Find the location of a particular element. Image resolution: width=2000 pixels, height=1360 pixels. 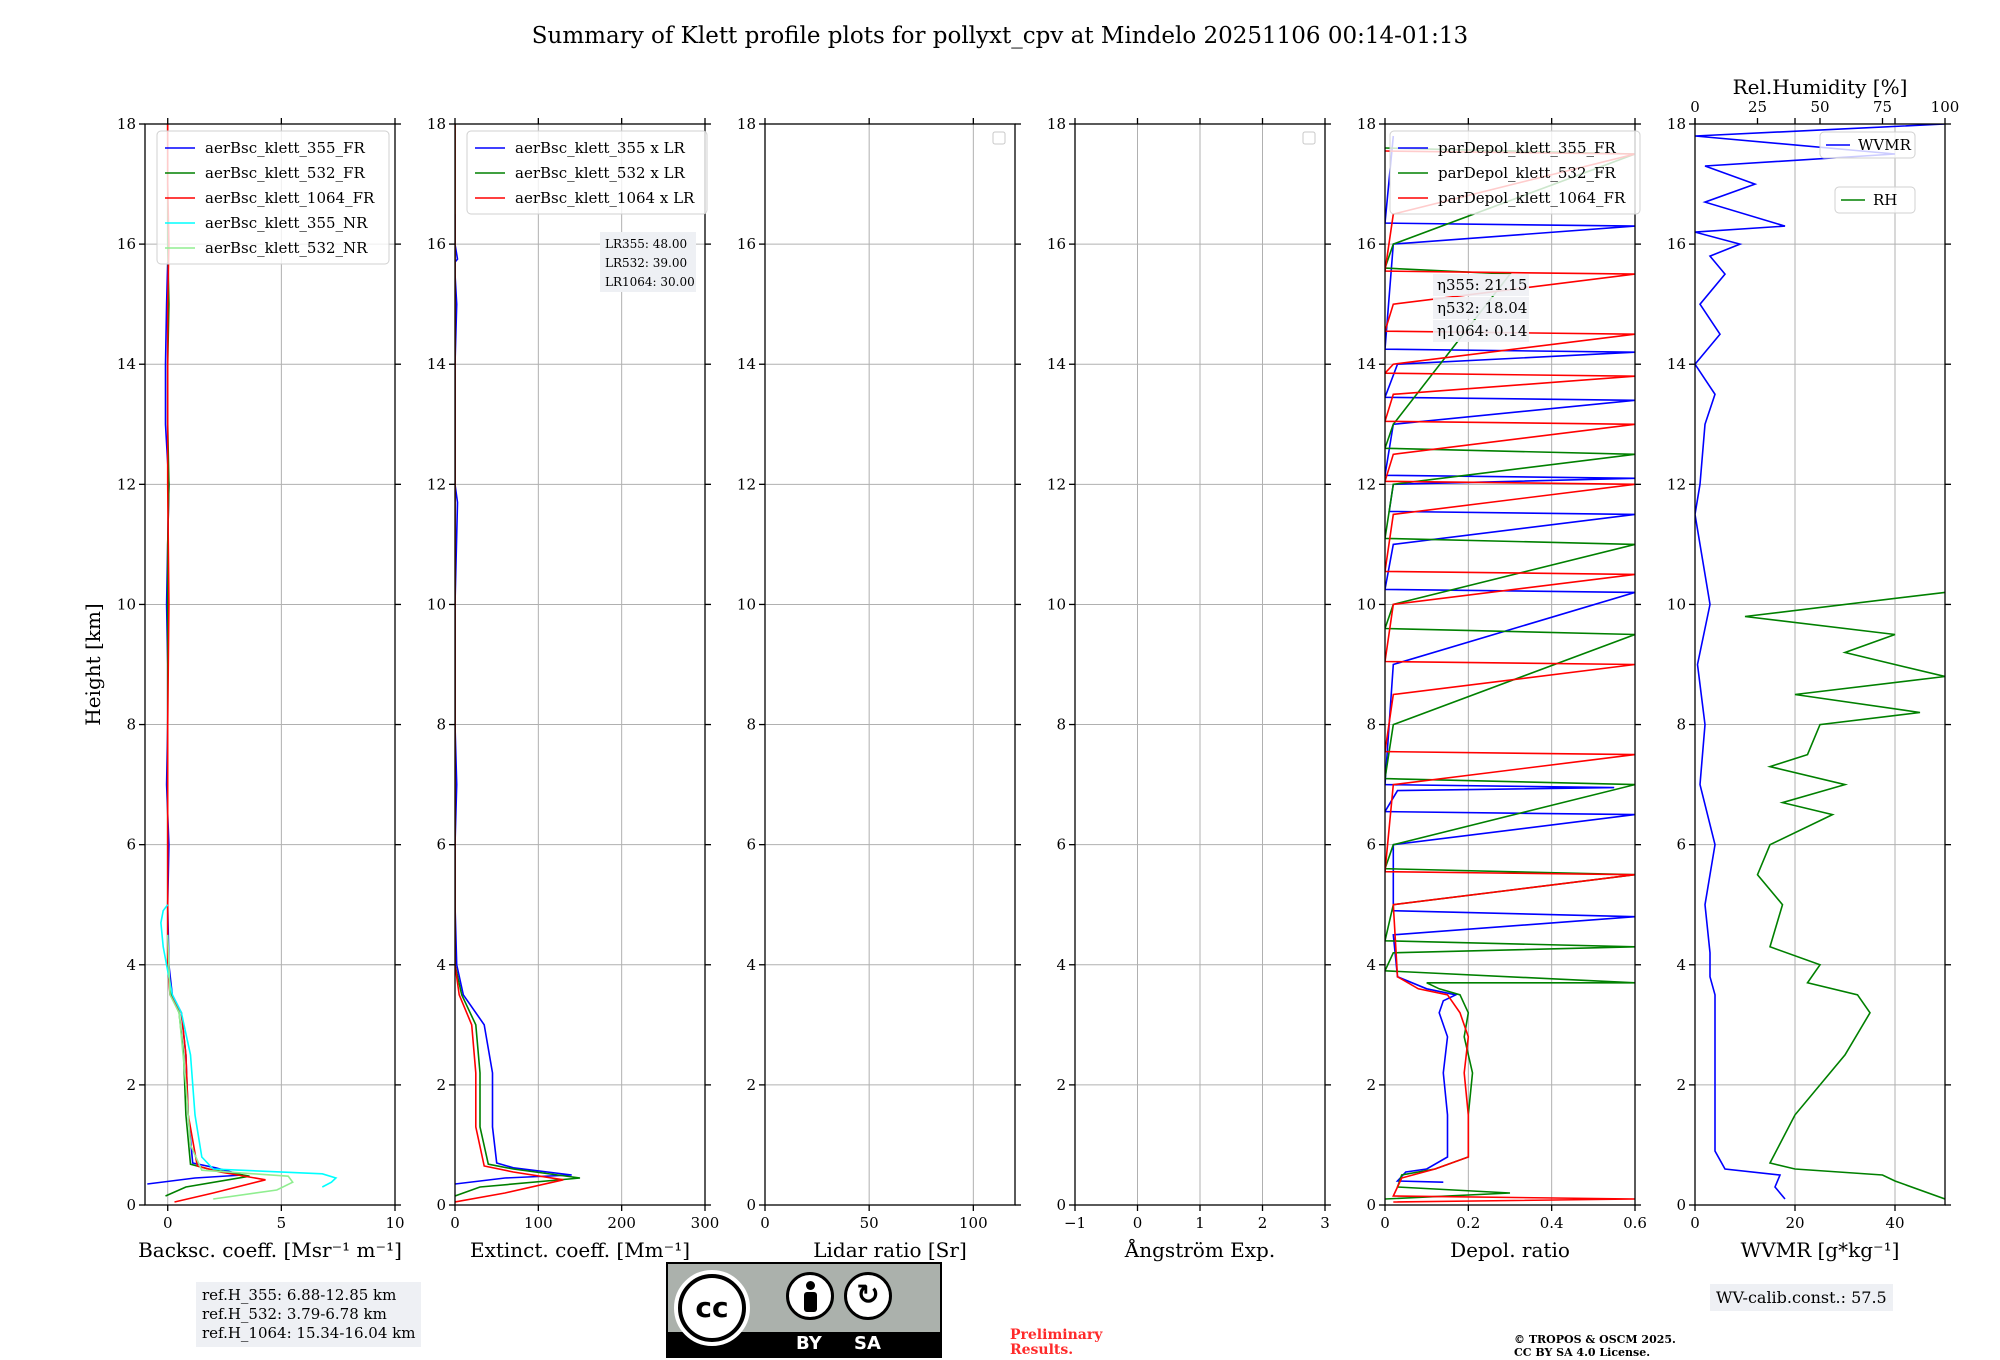

series-line-parDepol_klett_532_FR is located at coordinates (1510, 673).